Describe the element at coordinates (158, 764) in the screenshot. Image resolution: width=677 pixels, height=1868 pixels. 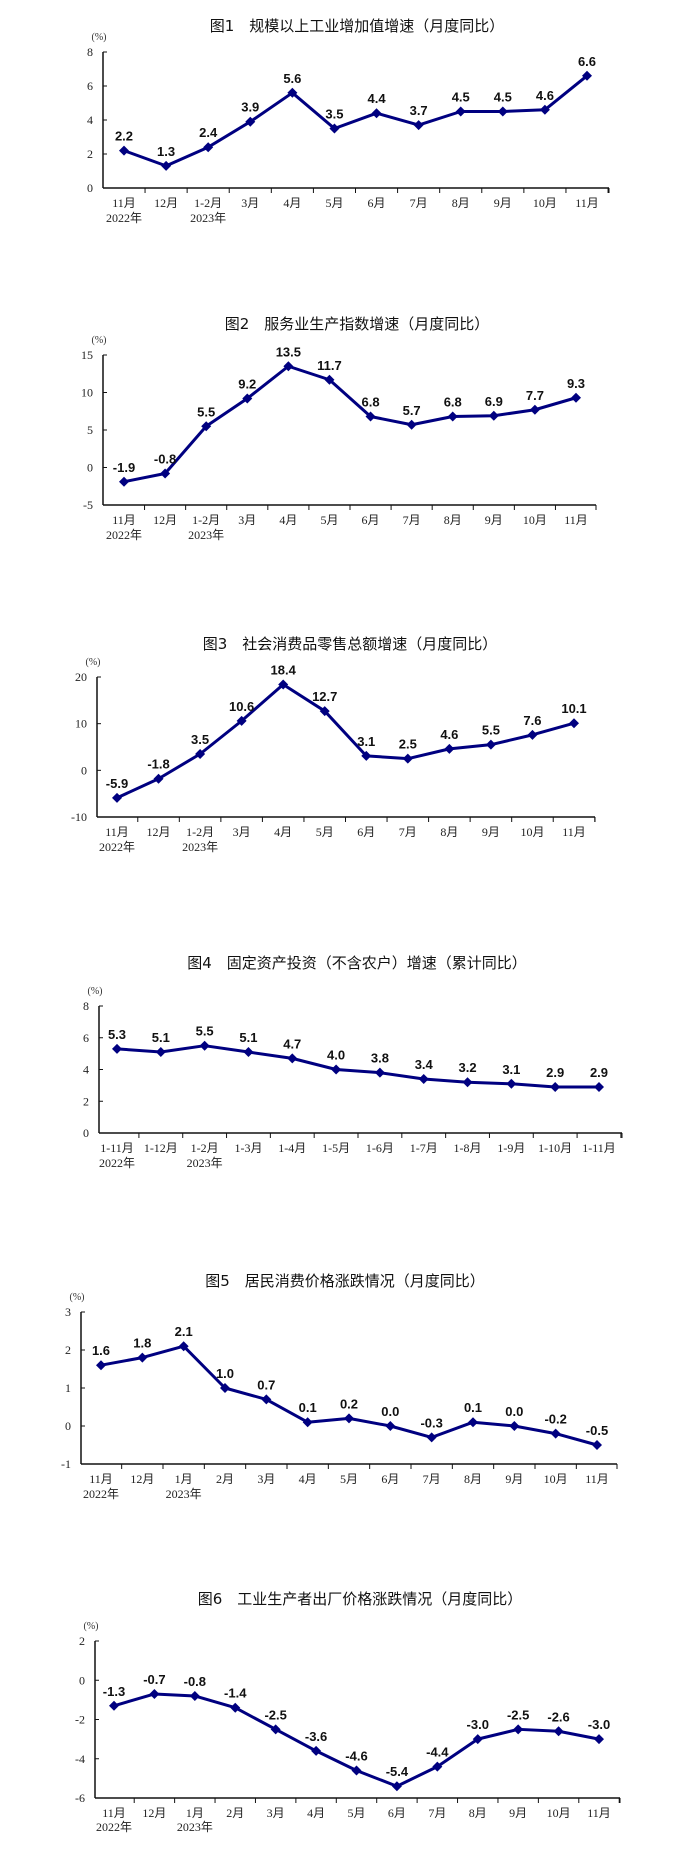
I see `data-label: -1.8` at that location.